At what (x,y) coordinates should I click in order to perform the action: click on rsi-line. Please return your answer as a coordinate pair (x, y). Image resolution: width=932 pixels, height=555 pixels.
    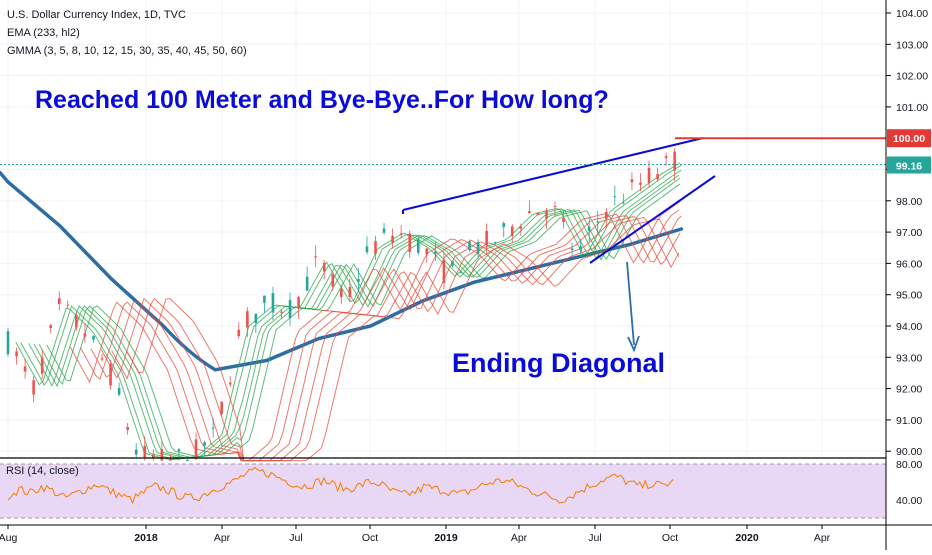
    Looking at the image, I should click on (340, 485).